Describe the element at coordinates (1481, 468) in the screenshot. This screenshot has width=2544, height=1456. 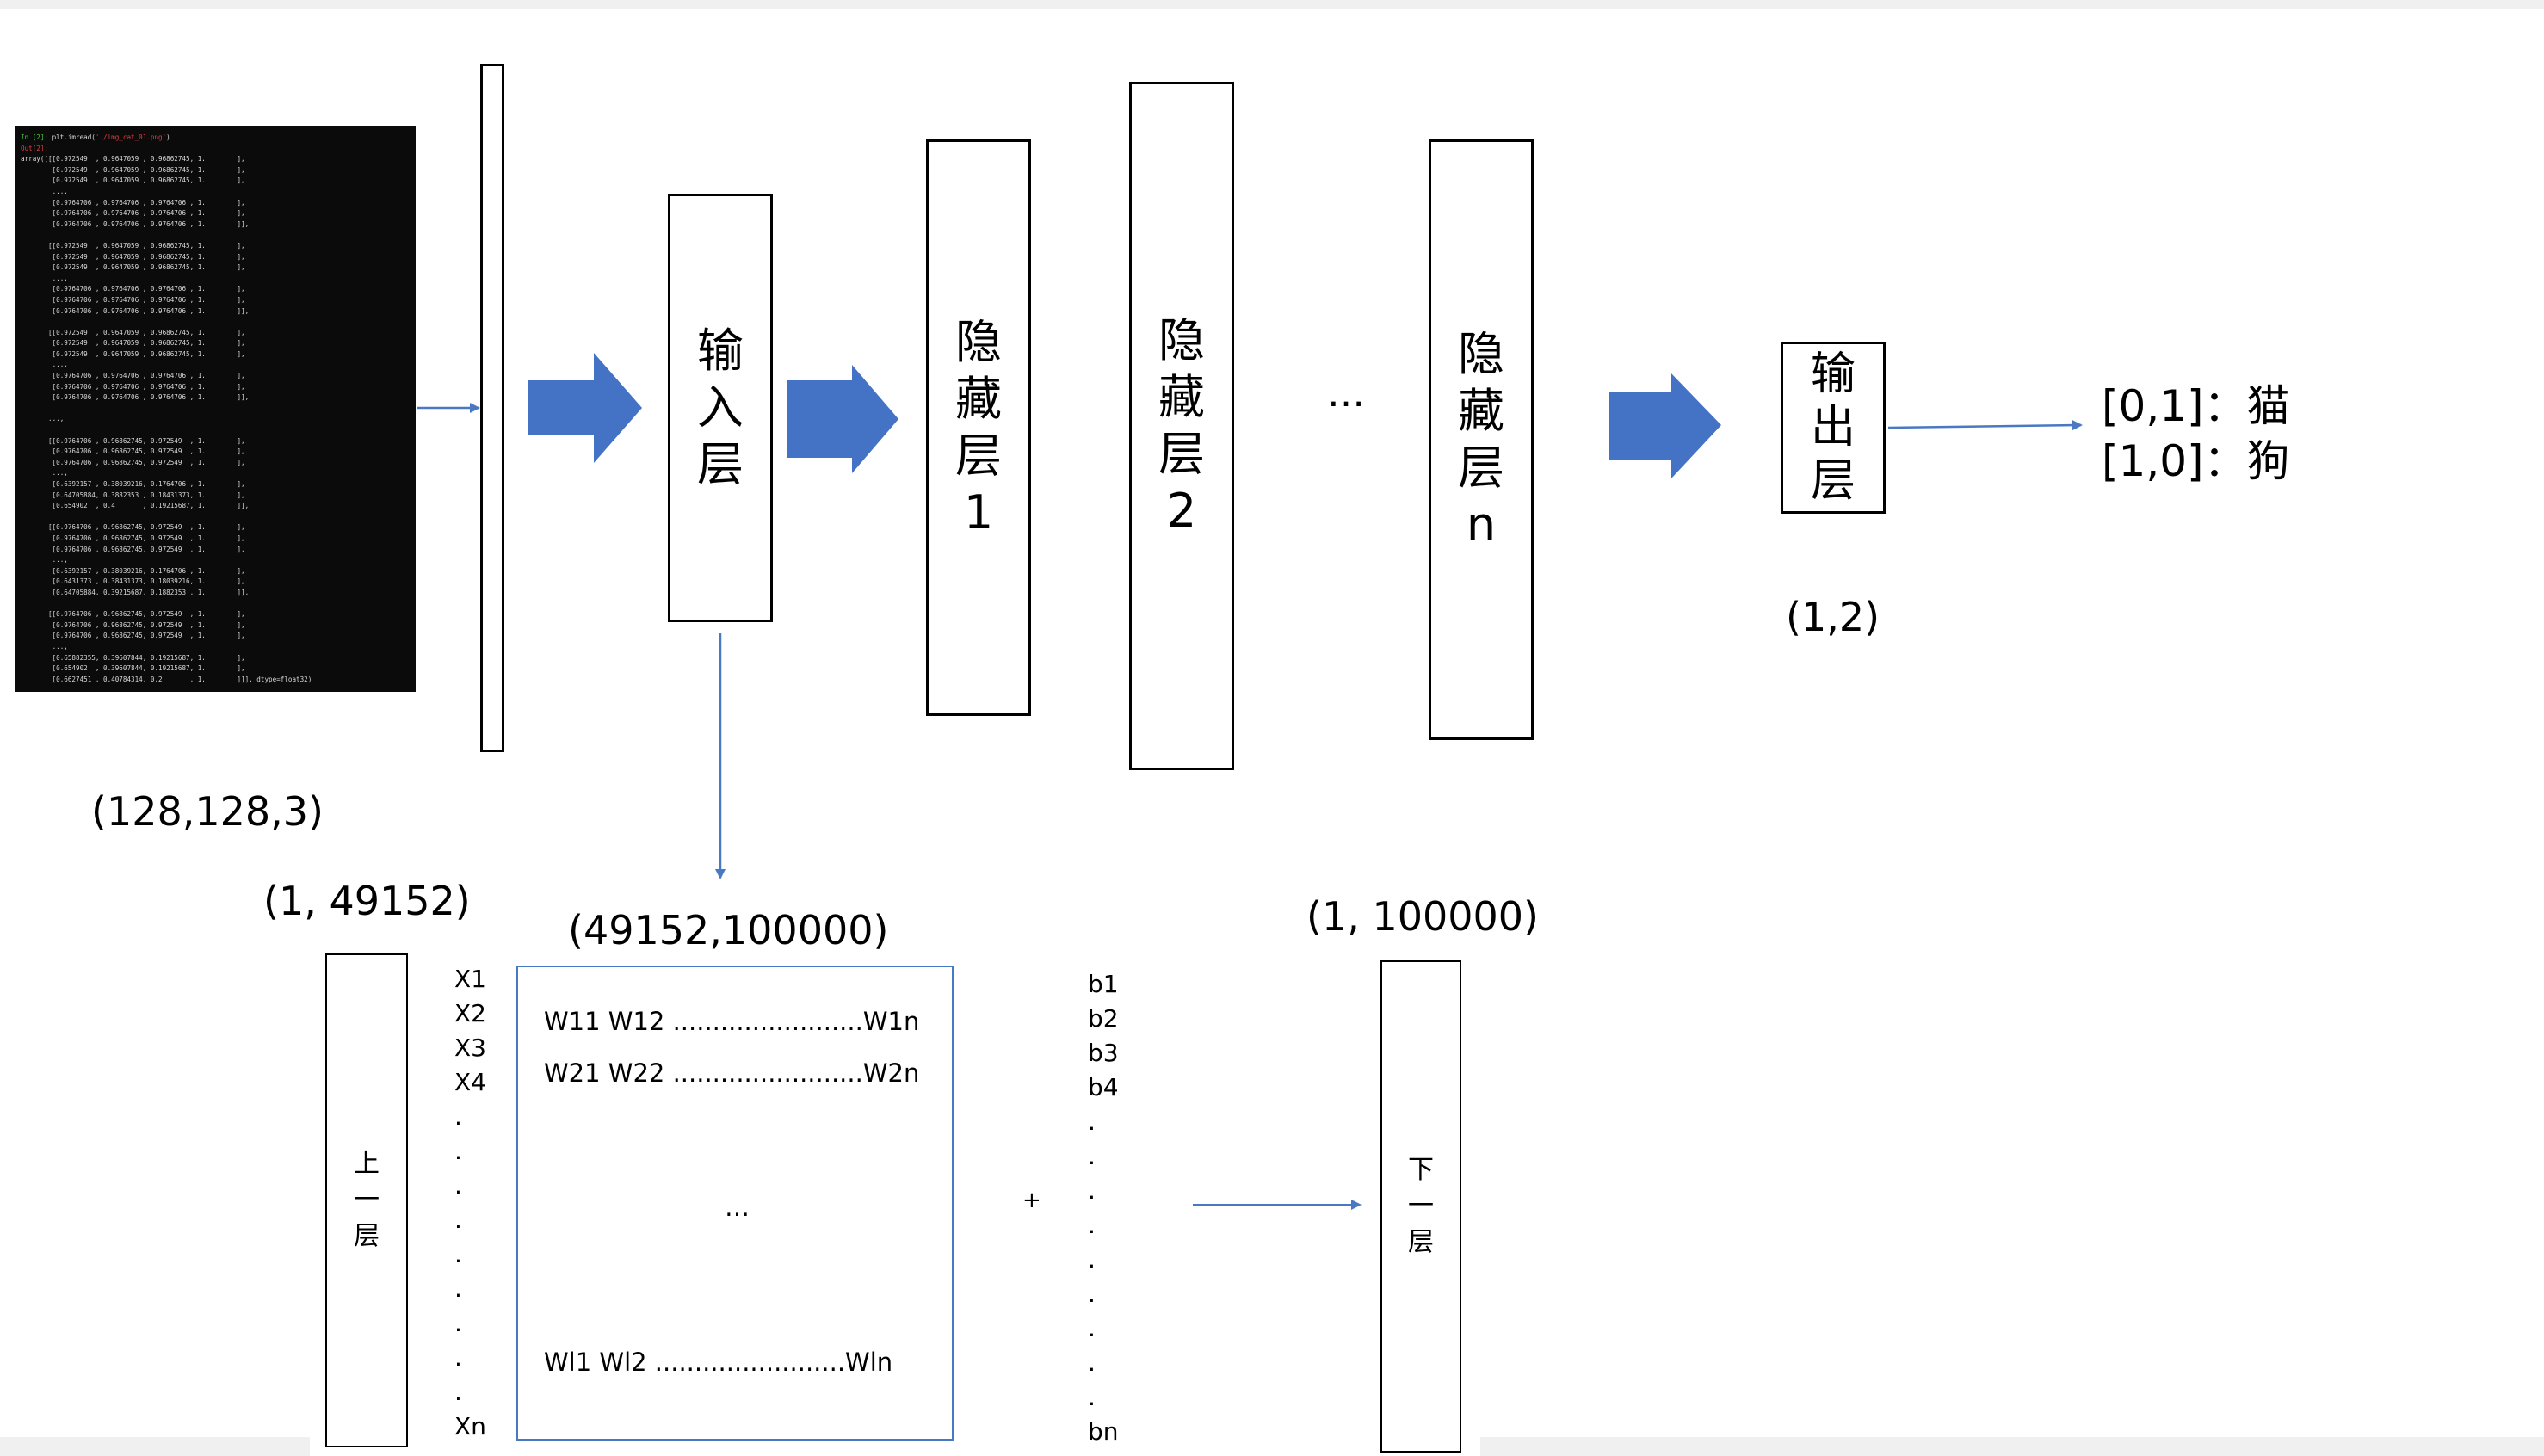
I see `hidden-n-char: 层` at that location.